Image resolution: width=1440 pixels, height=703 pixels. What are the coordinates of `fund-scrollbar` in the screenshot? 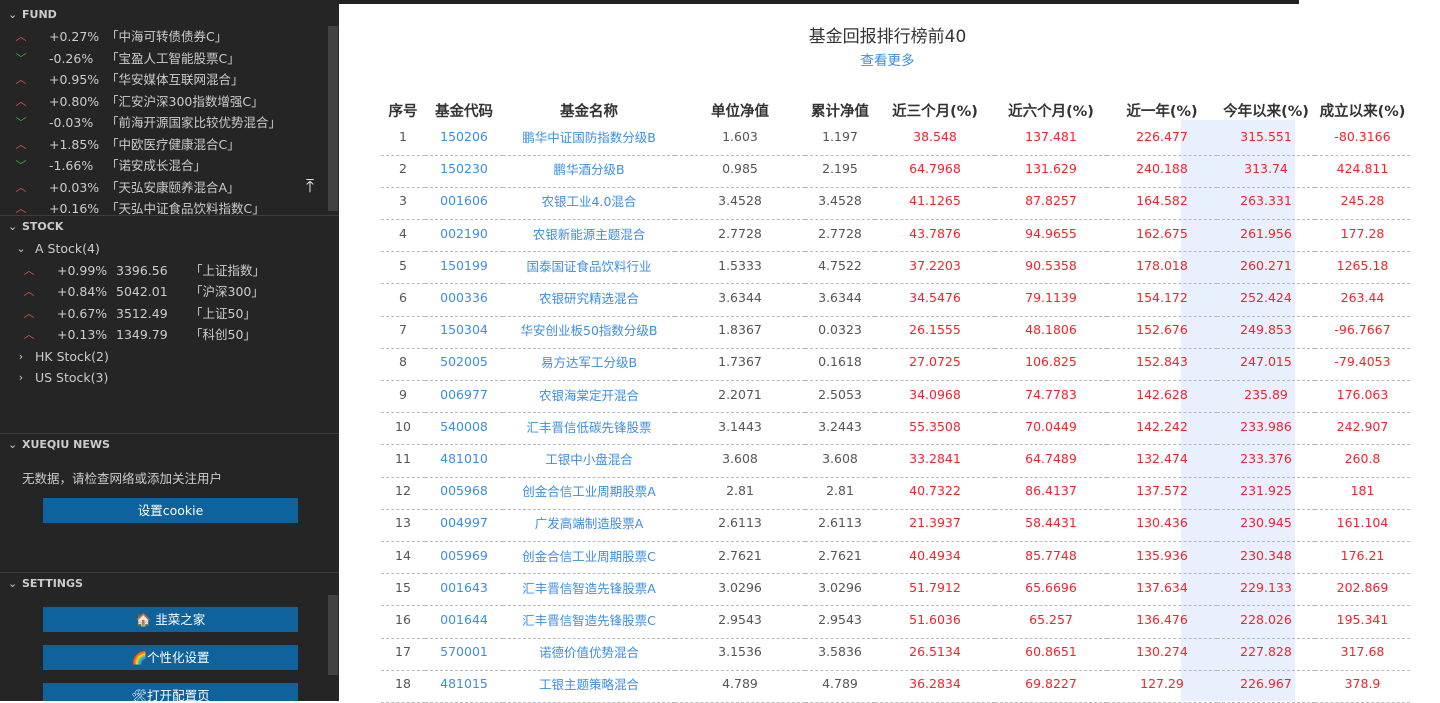 It's located at (333, 118).